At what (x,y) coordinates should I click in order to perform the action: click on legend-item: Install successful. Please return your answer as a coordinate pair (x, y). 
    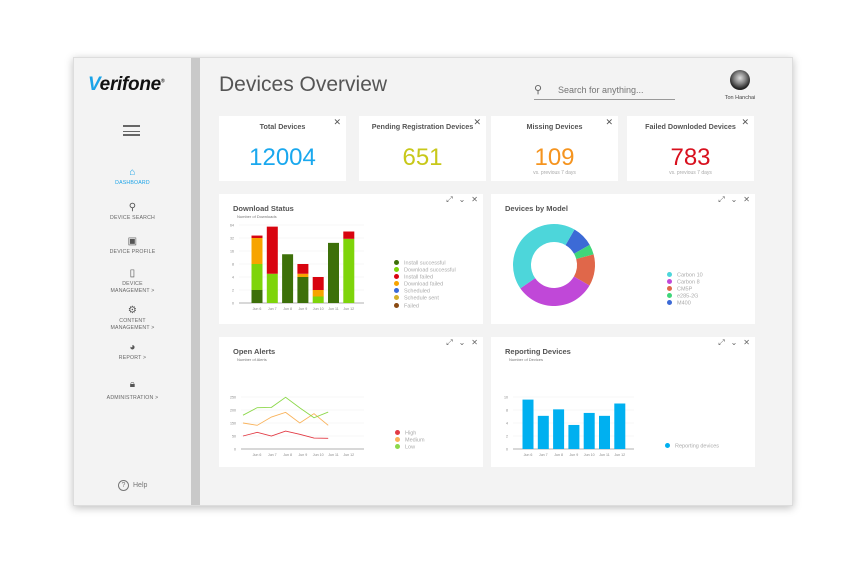
    Looking at the image, I should click on (425, 263).